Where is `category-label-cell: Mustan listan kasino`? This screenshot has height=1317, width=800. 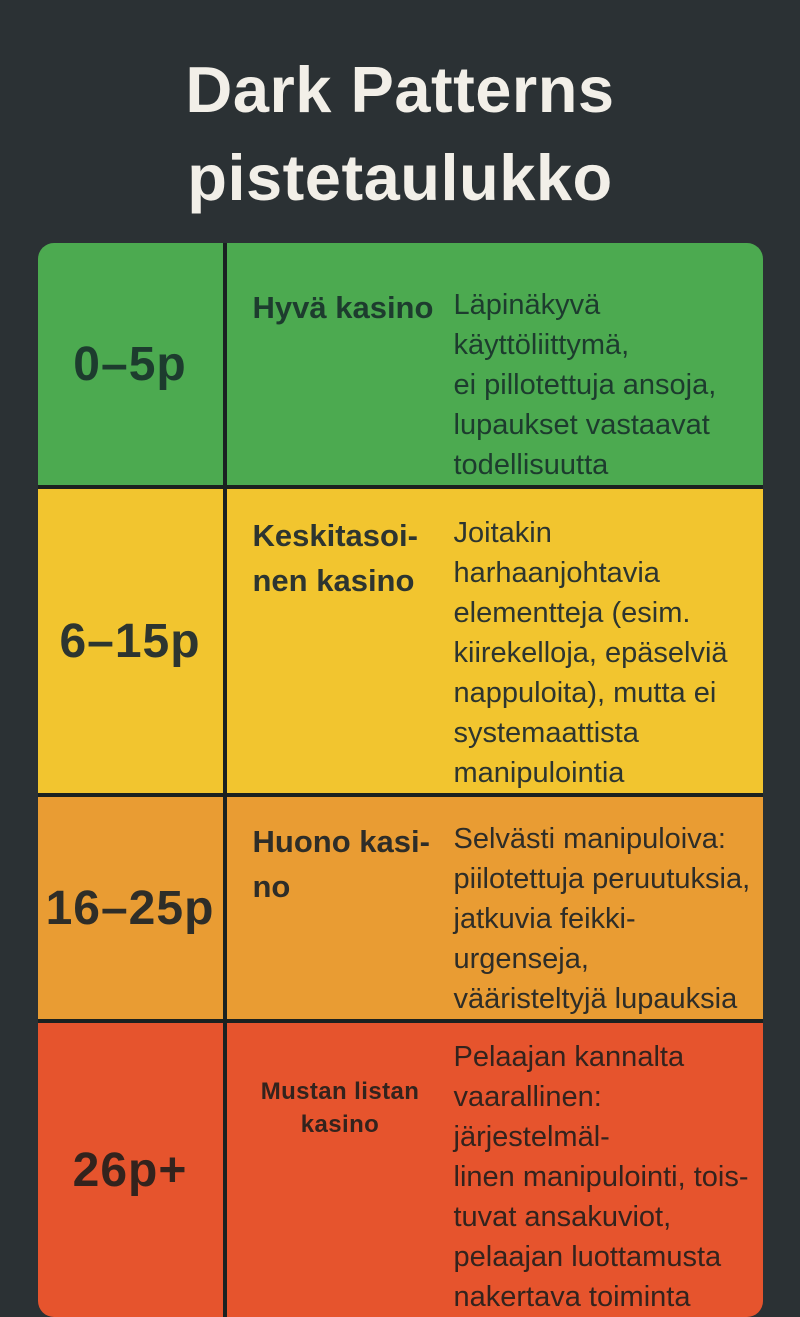
category-label-cell: Mustan listan kasino is located at coordinates (340, 1108).